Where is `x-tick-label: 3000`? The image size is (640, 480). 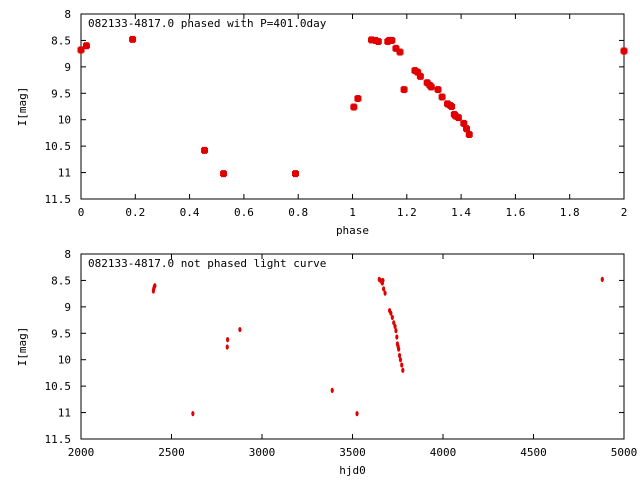
x-tick-label: 3000 is located at coordinates (262, 452).